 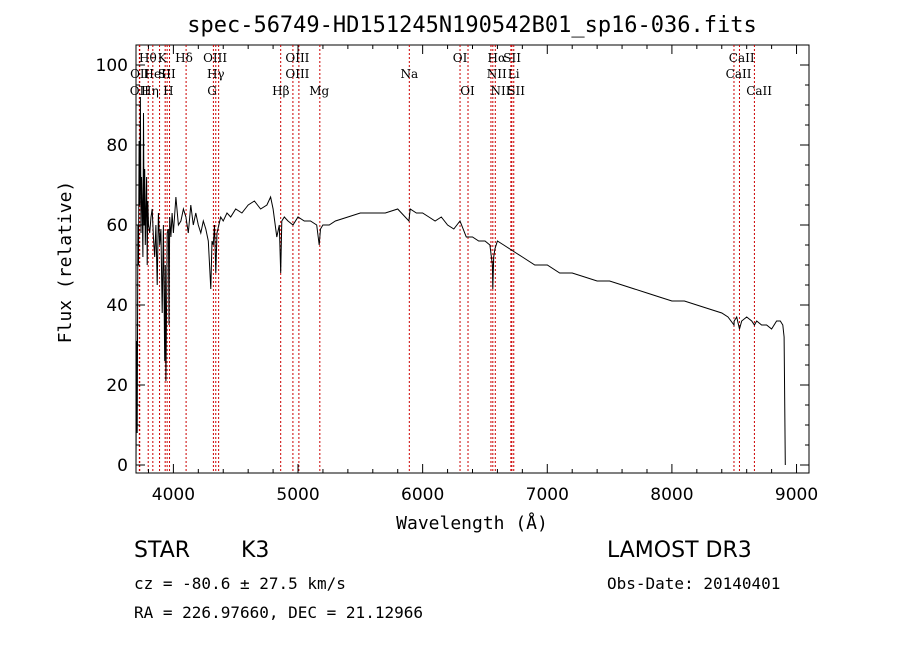 What do you see at coordinates (140, 91) in the screenshot?
I see `line-label-0: OII` at bounding box center [140, 91].